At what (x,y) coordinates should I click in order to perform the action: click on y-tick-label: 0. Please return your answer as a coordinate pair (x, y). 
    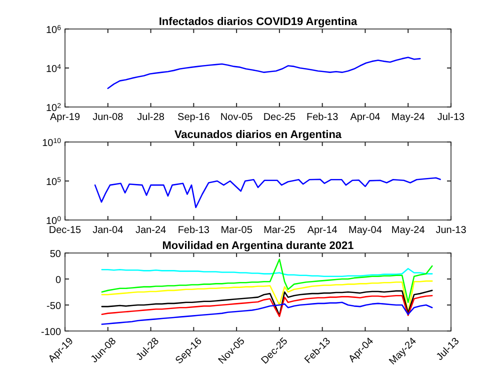
    Looking at the image, I should click on (58, 280).